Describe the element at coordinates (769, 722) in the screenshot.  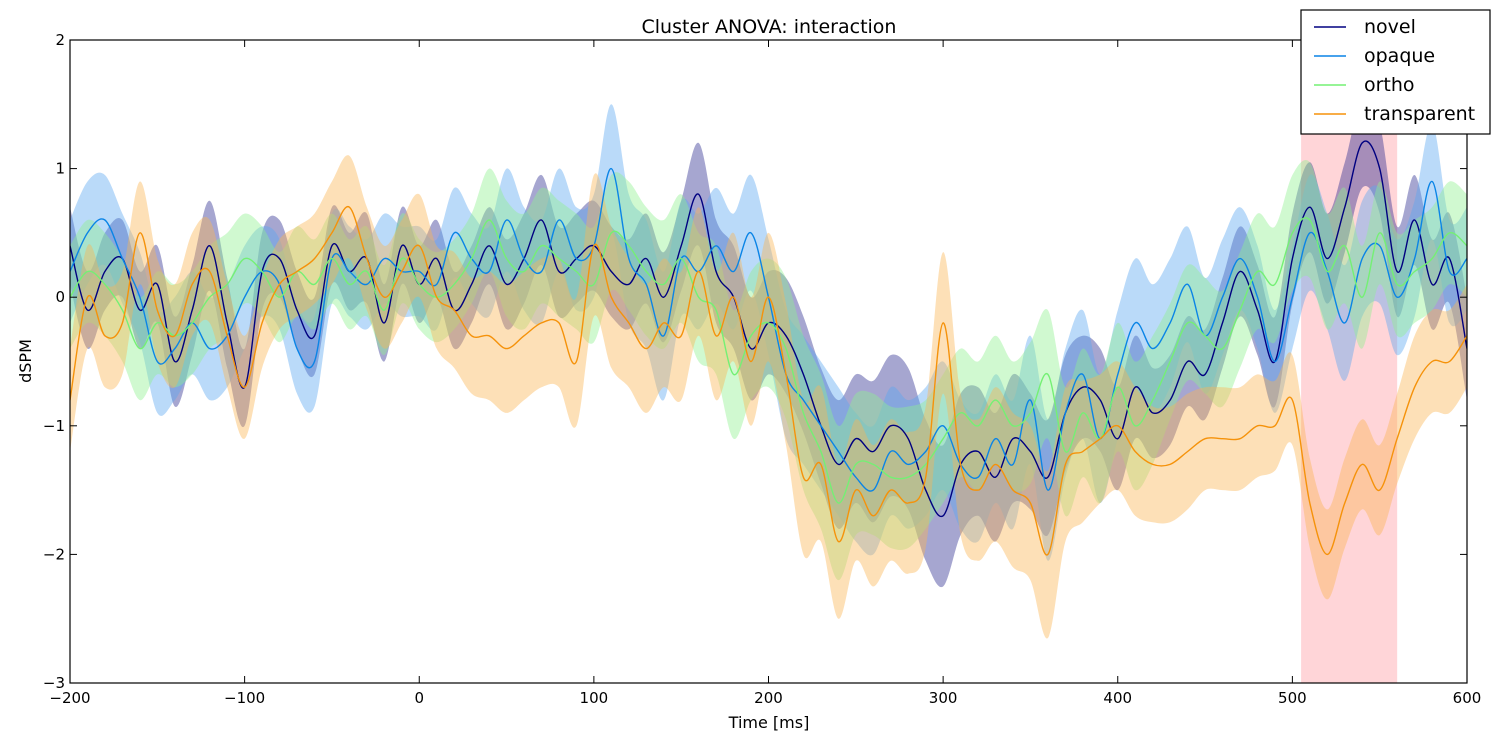
I see `x-axis-label: Time [ms]` at that location.